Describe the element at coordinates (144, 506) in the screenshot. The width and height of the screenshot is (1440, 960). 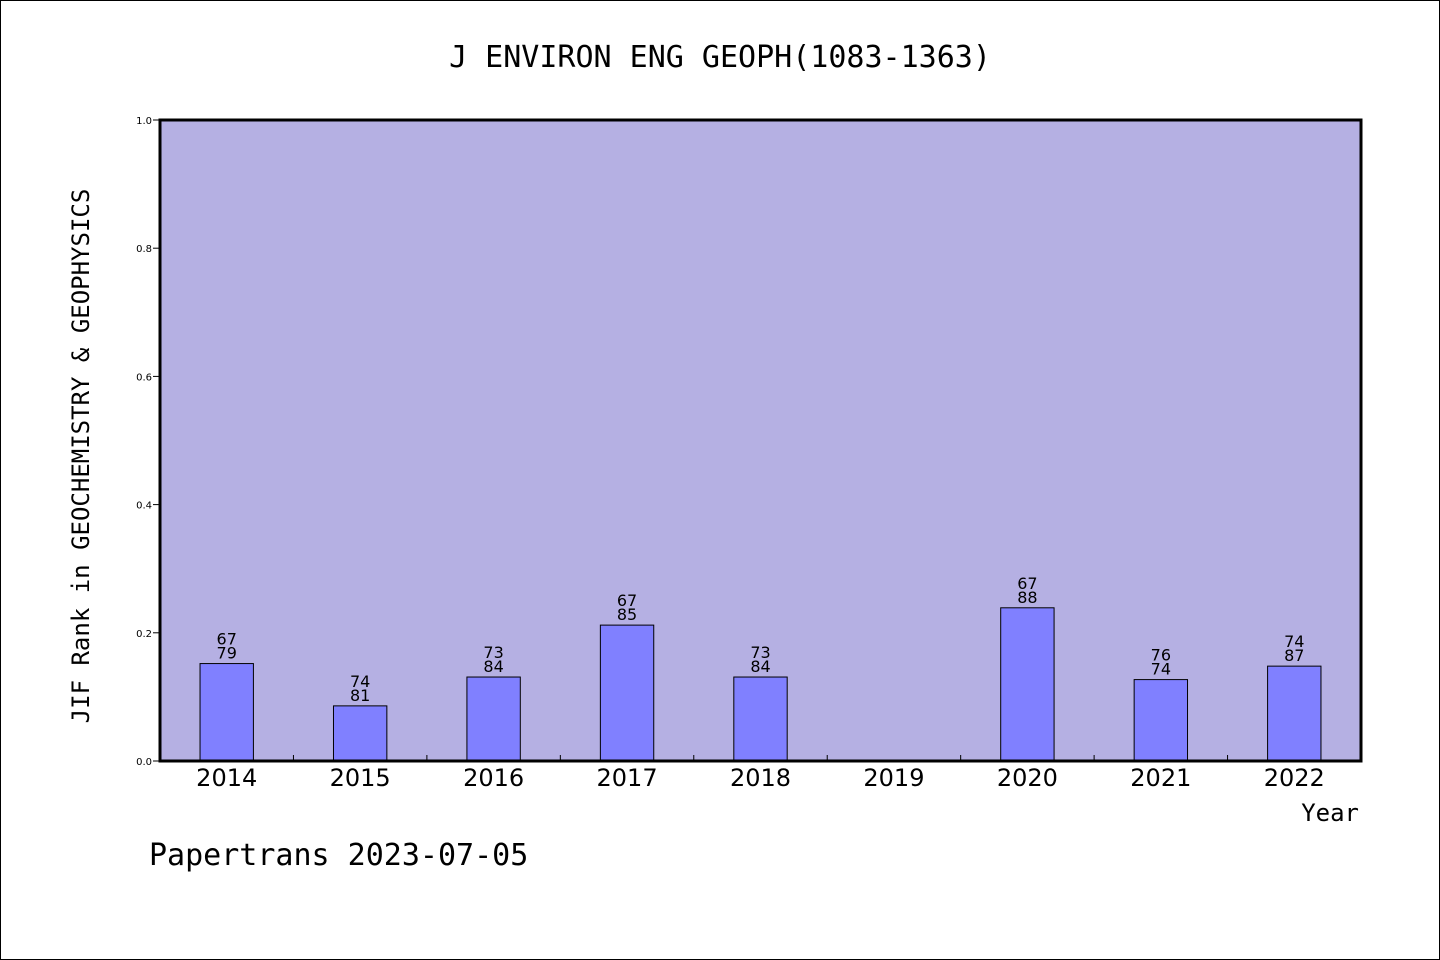
I see `y-tick-label: 0.4` at that location.